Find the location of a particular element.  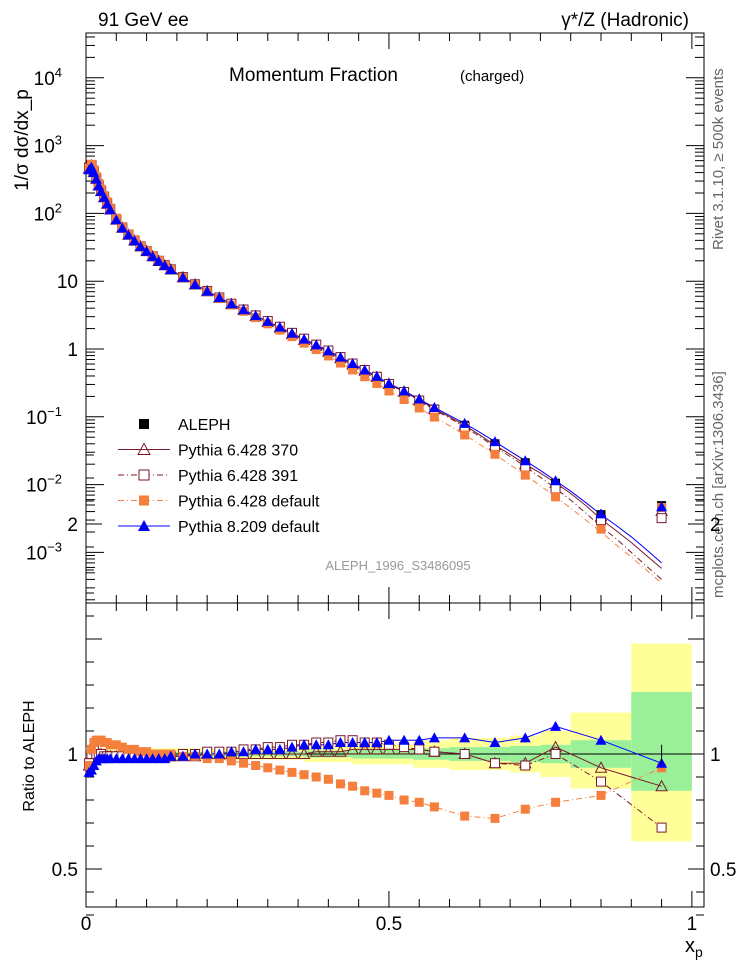

ratio-y-axis-label: Ratio to ALEPH is located at coordinates (29, 755).